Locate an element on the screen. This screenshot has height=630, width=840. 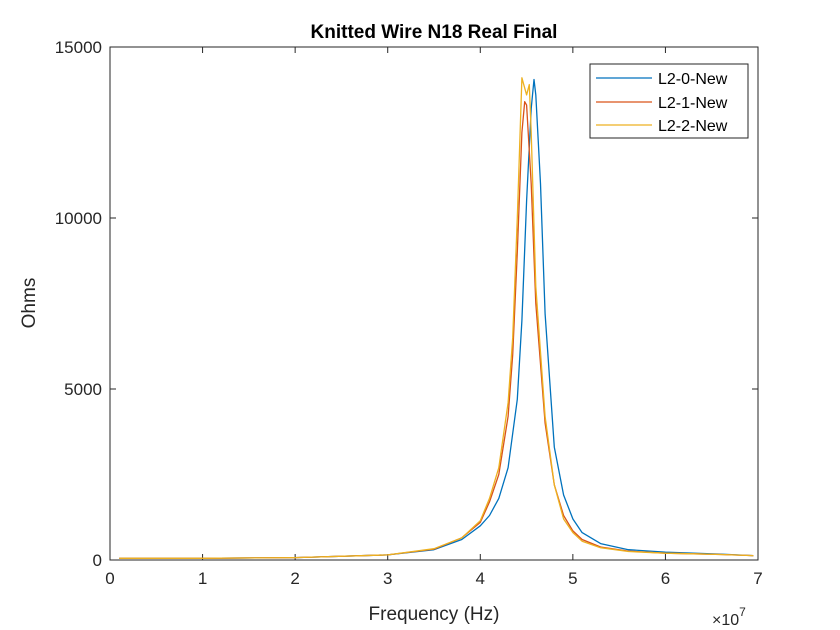
x-tick-label-0: 0 is located at coordinates (109, 578).